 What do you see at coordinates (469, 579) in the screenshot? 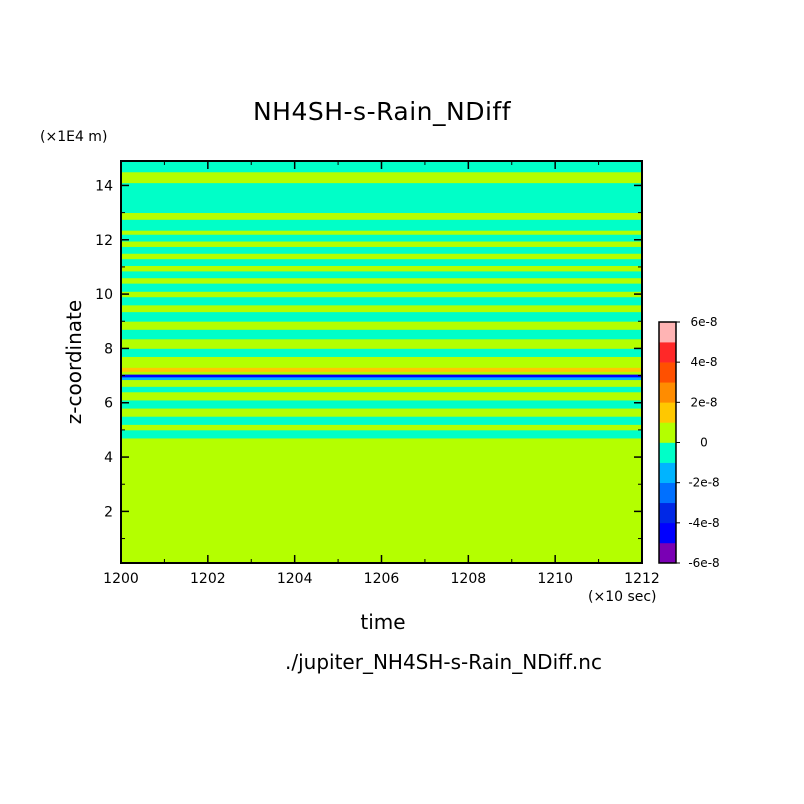
I see `x-tick-label-4: 1208` at bounding box center [469, 579].